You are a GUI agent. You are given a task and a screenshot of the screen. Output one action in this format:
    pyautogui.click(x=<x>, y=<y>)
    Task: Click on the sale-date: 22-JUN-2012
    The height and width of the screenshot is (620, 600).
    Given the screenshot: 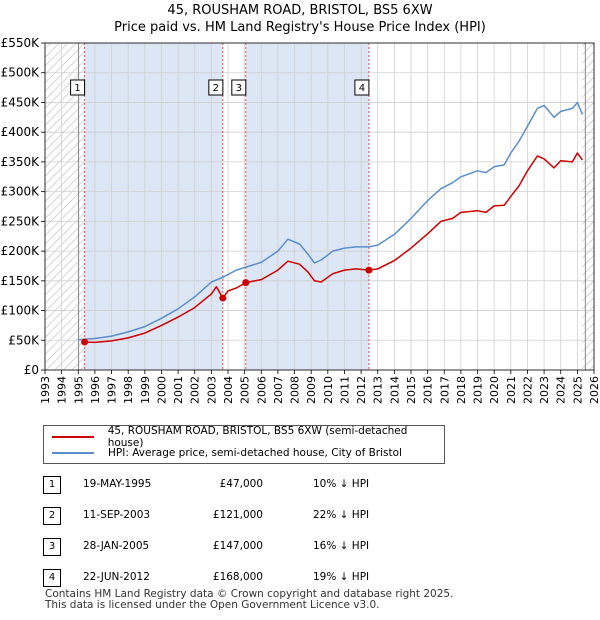 What is the action you would take?
    pyautogui.click(x=116, y=577)
    